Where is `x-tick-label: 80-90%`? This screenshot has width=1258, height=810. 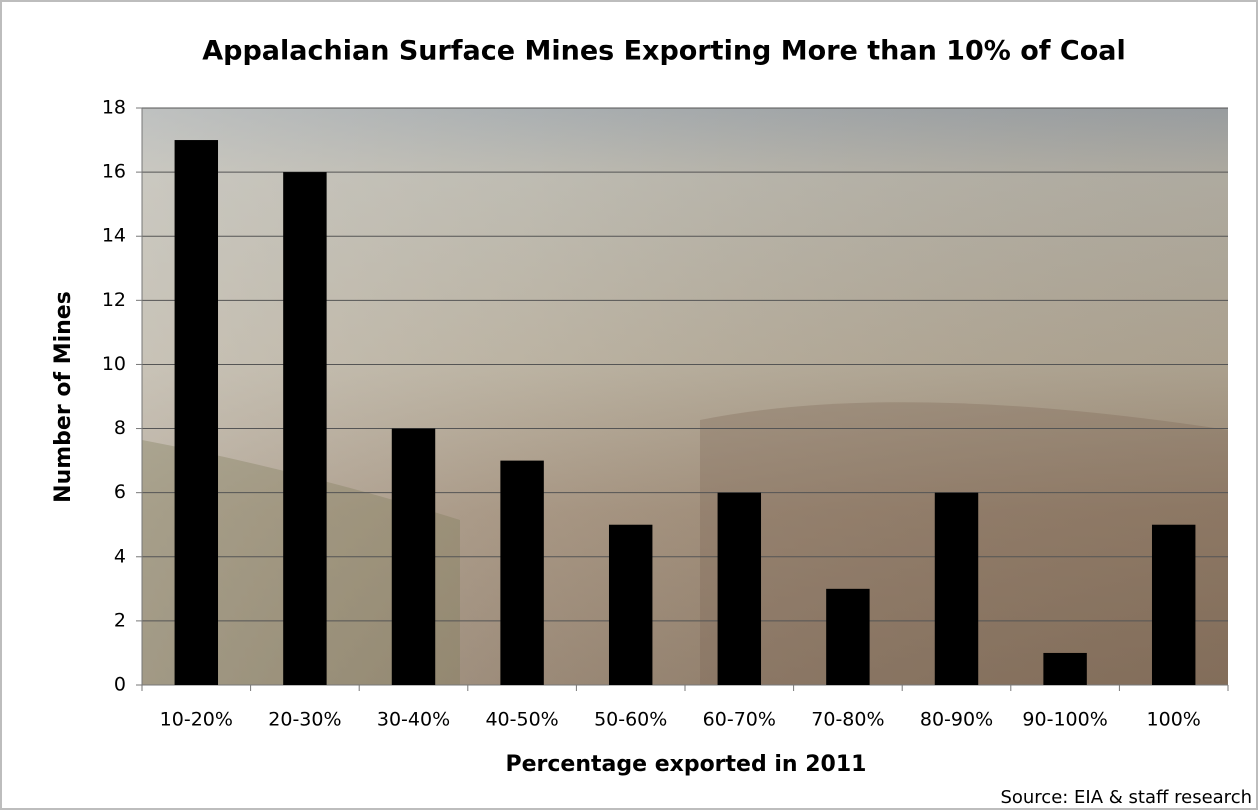
x-tick-label: 80-90% is located at coordinates (956, 720).